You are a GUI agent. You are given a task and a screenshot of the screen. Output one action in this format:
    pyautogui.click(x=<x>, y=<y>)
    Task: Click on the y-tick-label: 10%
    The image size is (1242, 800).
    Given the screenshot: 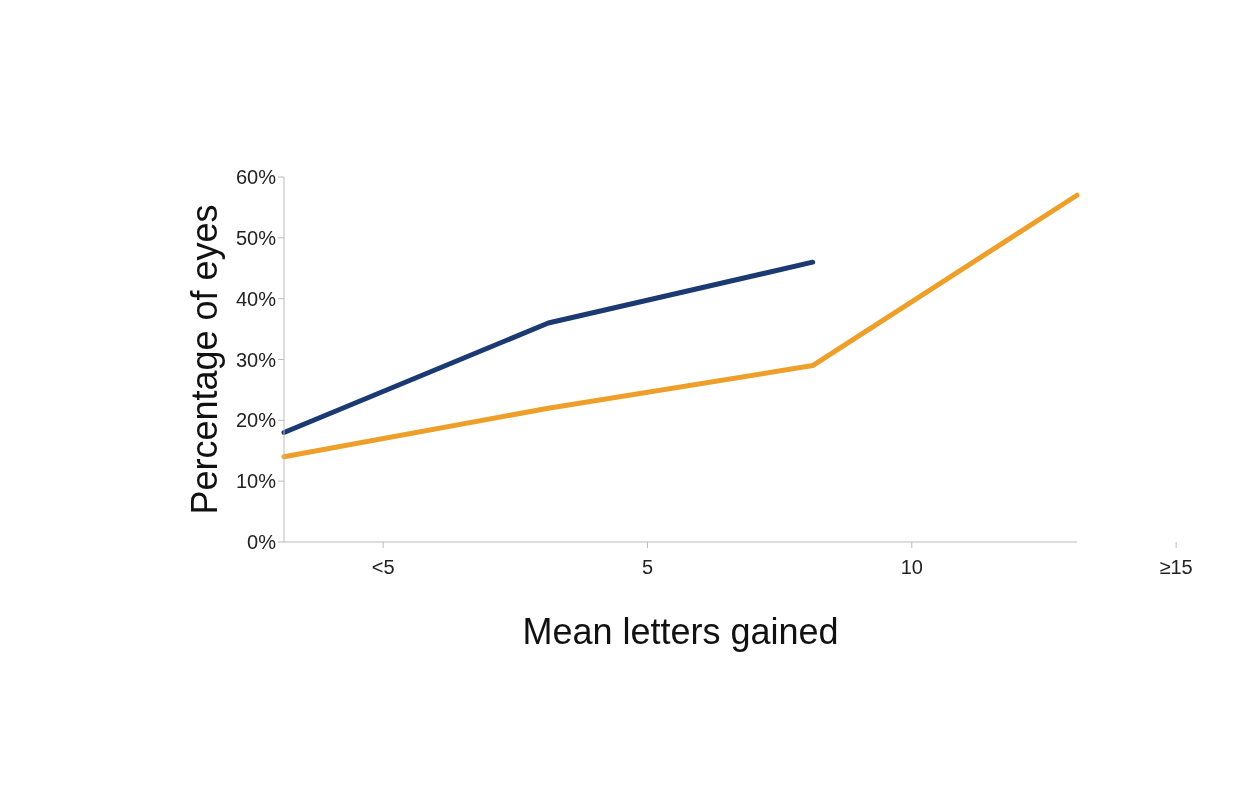 What is the action you would take?
    pyautogui.click(x=256, y=481)
    